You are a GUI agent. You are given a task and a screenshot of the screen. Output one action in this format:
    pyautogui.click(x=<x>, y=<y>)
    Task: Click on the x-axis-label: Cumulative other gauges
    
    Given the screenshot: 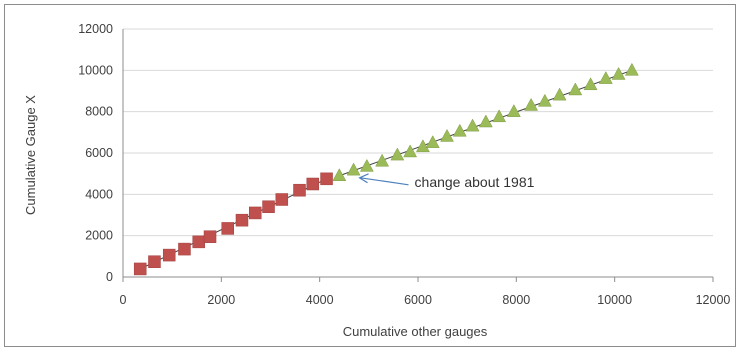 What is the action you would take?
    pyautogui.click(x=415, y=331)
    